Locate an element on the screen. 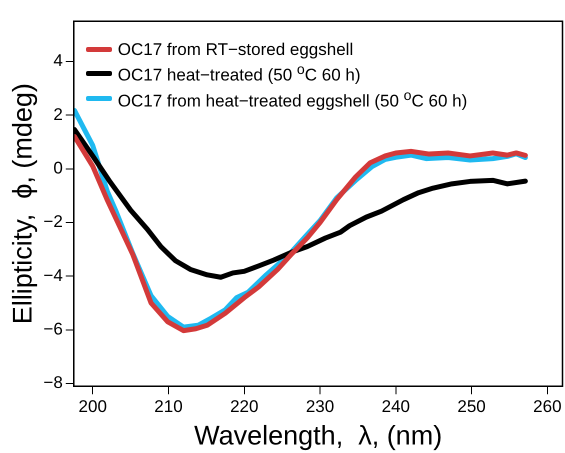  x-tick-label: 240 is located at coordinates (396, 406).